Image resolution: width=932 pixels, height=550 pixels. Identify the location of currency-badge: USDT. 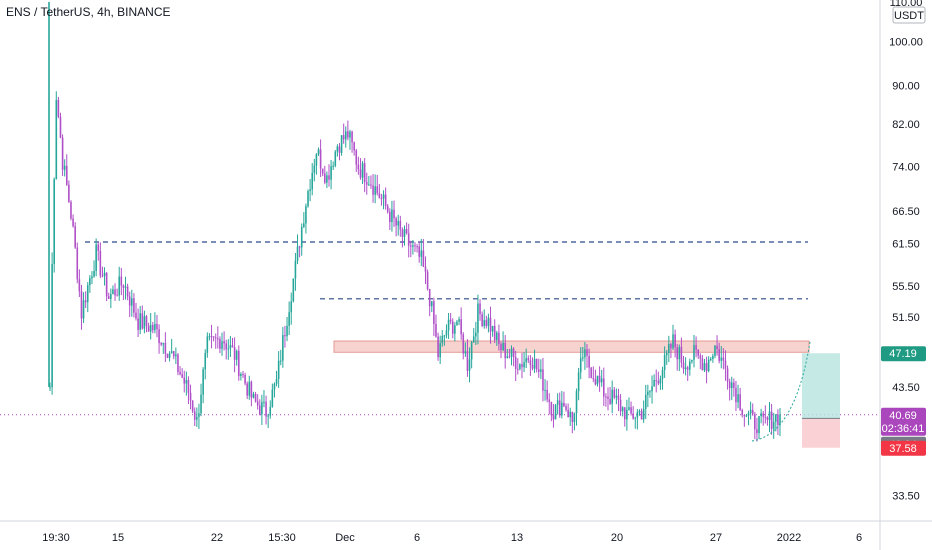
(909, 15).